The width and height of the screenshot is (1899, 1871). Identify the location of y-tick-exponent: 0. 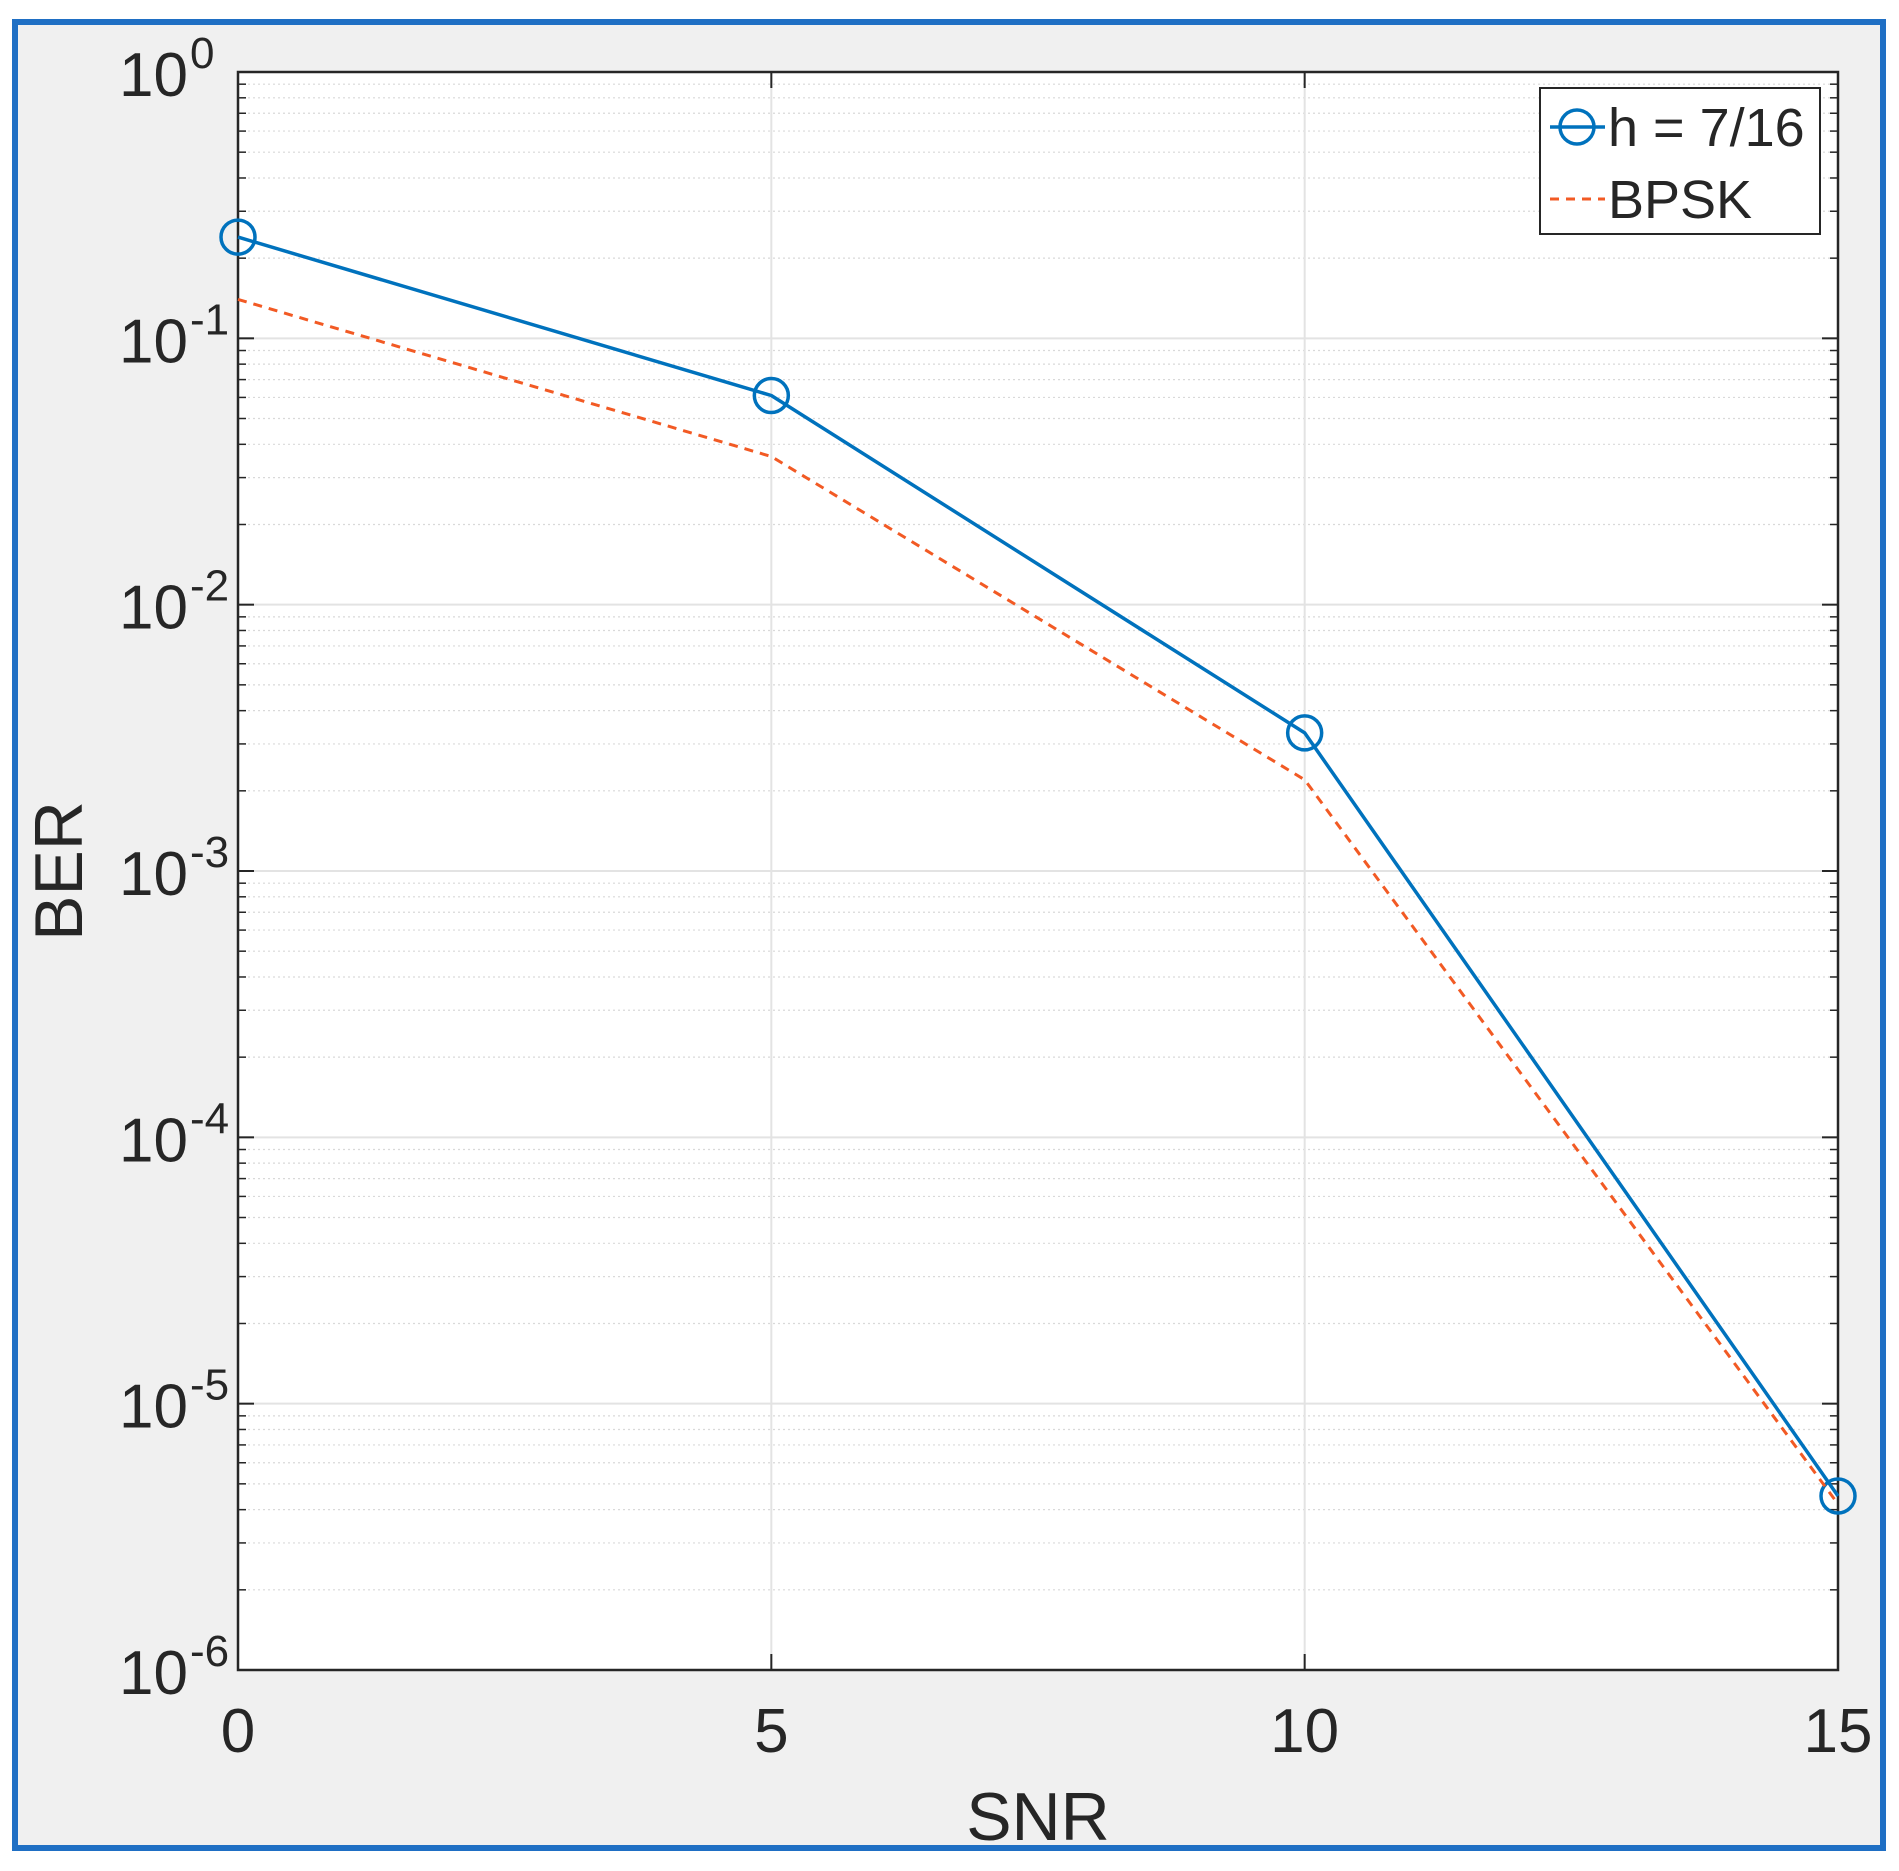
(202, 53).